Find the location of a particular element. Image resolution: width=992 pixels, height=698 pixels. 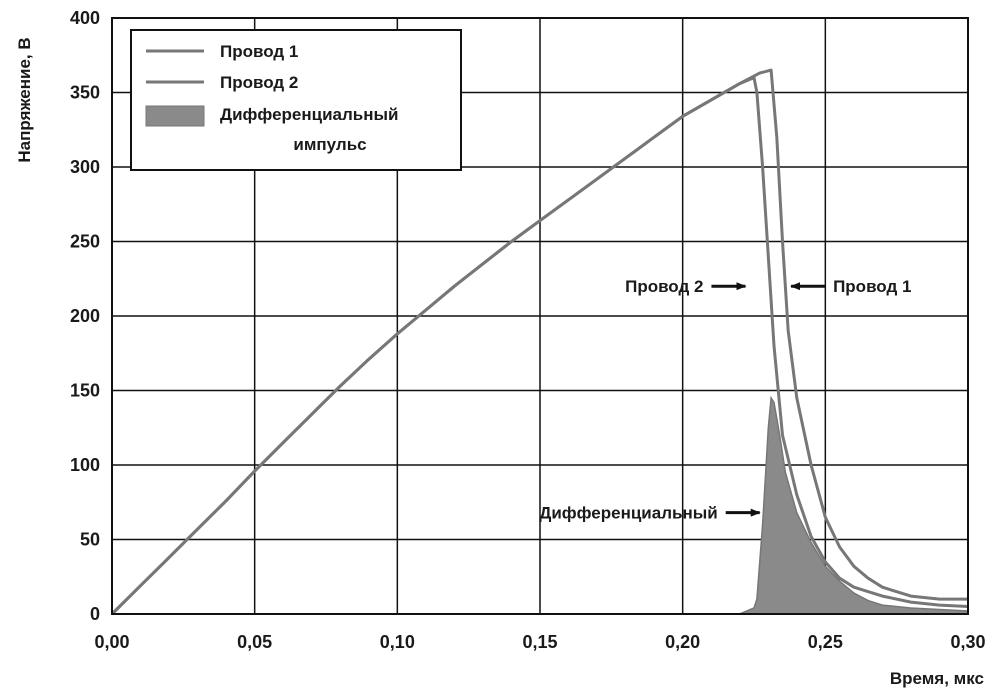

annotation-2: Провод 1 is located at coordinates (850, 286).